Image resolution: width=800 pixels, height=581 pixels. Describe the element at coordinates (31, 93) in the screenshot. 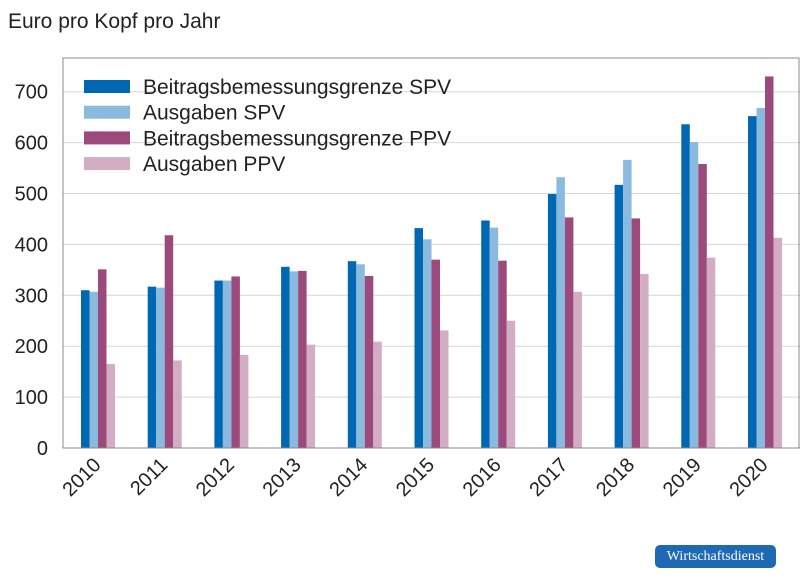

I see `y-tick-label: 700` at that location.